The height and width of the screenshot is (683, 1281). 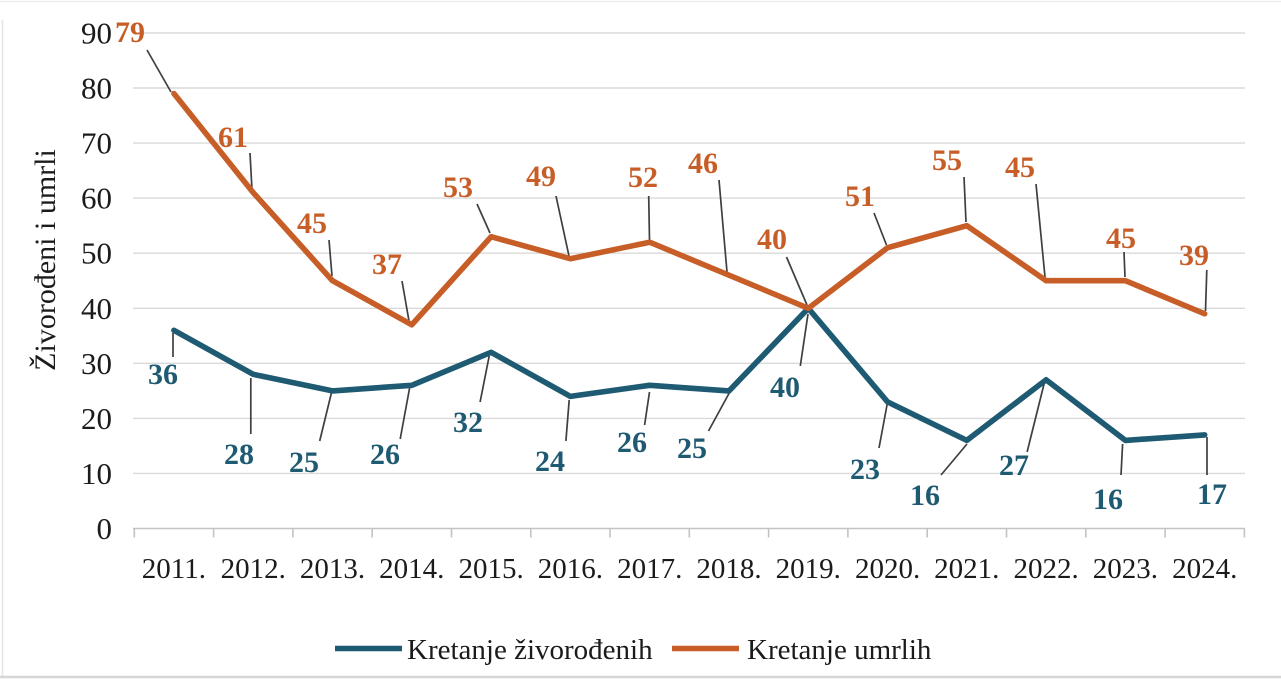 I want to click on svg-text: 2016., so click(x=570, y=569).